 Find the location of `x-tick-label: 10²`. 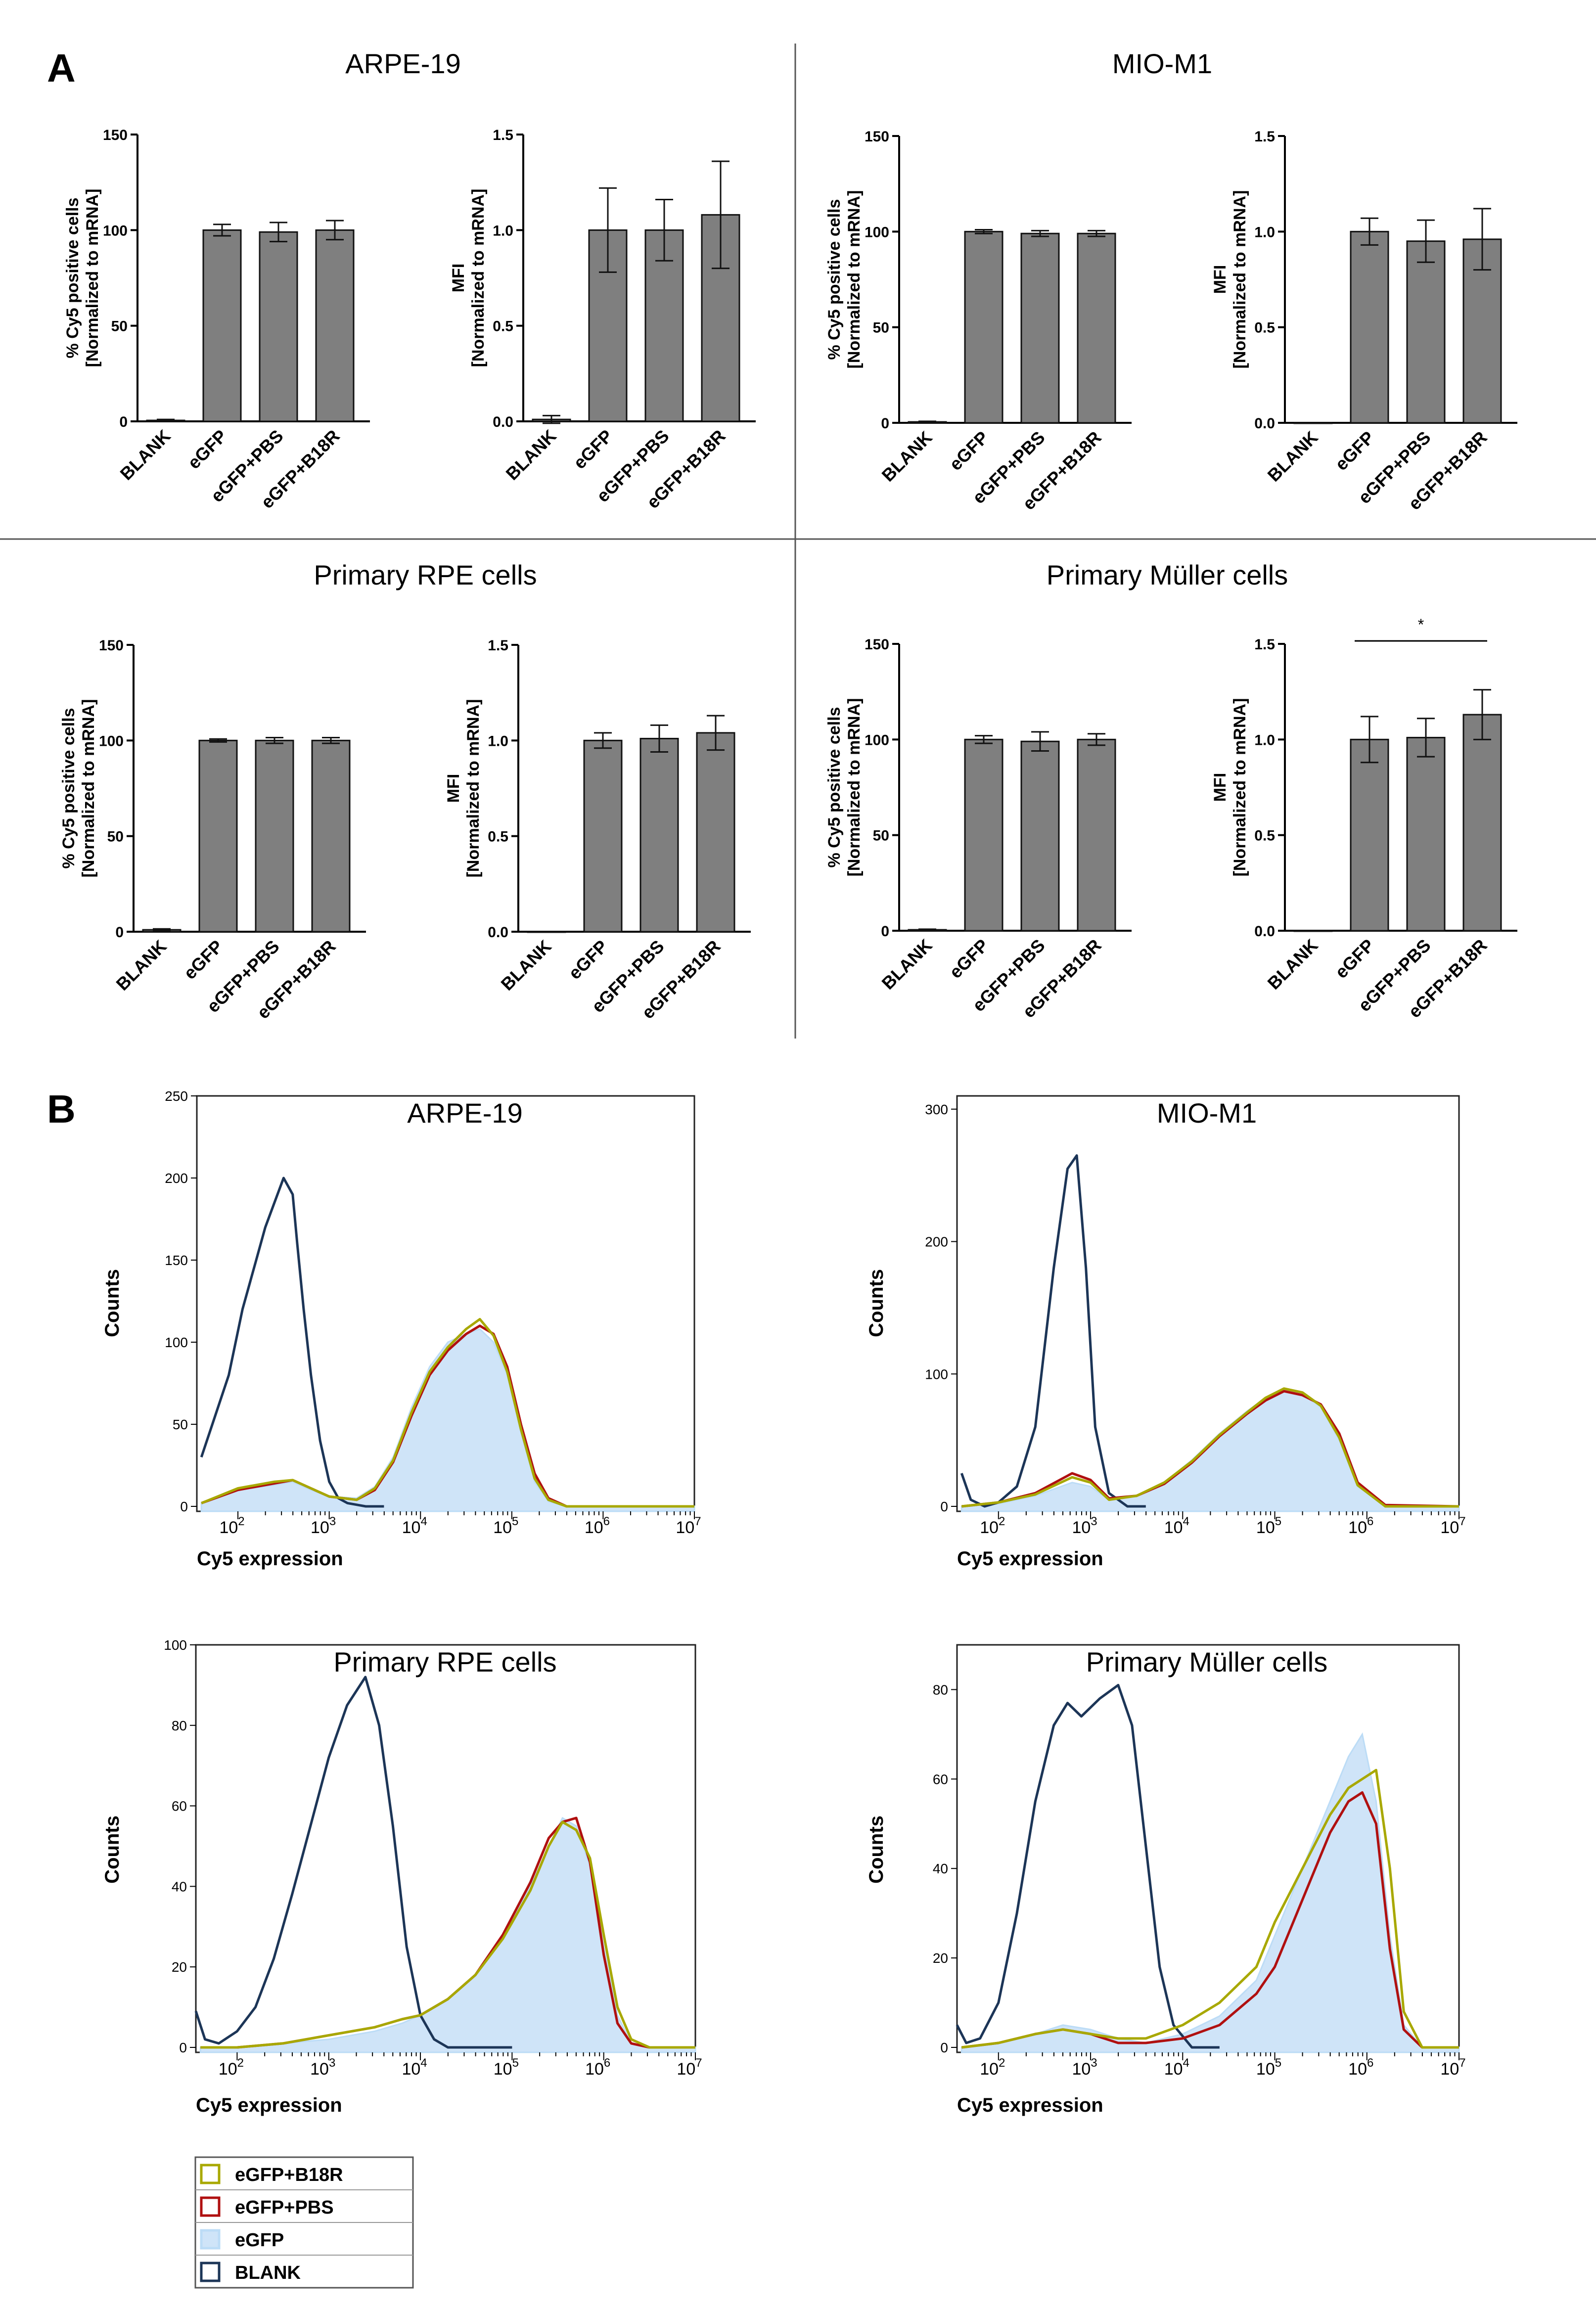

x-tick-label: 10² is located at coordinates (231, 1526).